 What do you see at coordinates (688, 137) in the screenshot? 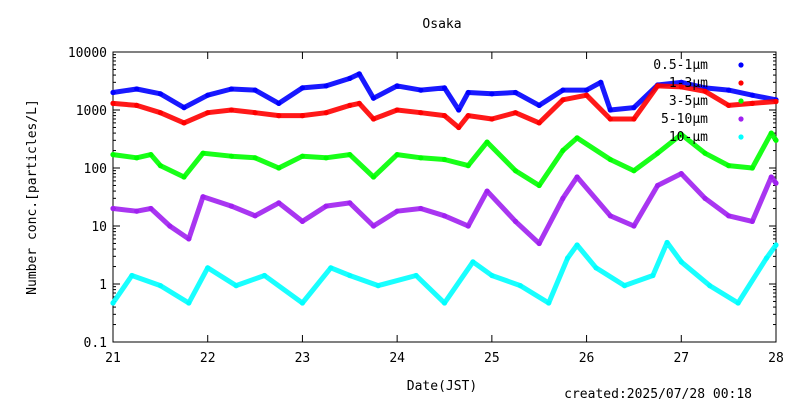
I see `legend-label: 10-μm` at bounding box center [688, 137].